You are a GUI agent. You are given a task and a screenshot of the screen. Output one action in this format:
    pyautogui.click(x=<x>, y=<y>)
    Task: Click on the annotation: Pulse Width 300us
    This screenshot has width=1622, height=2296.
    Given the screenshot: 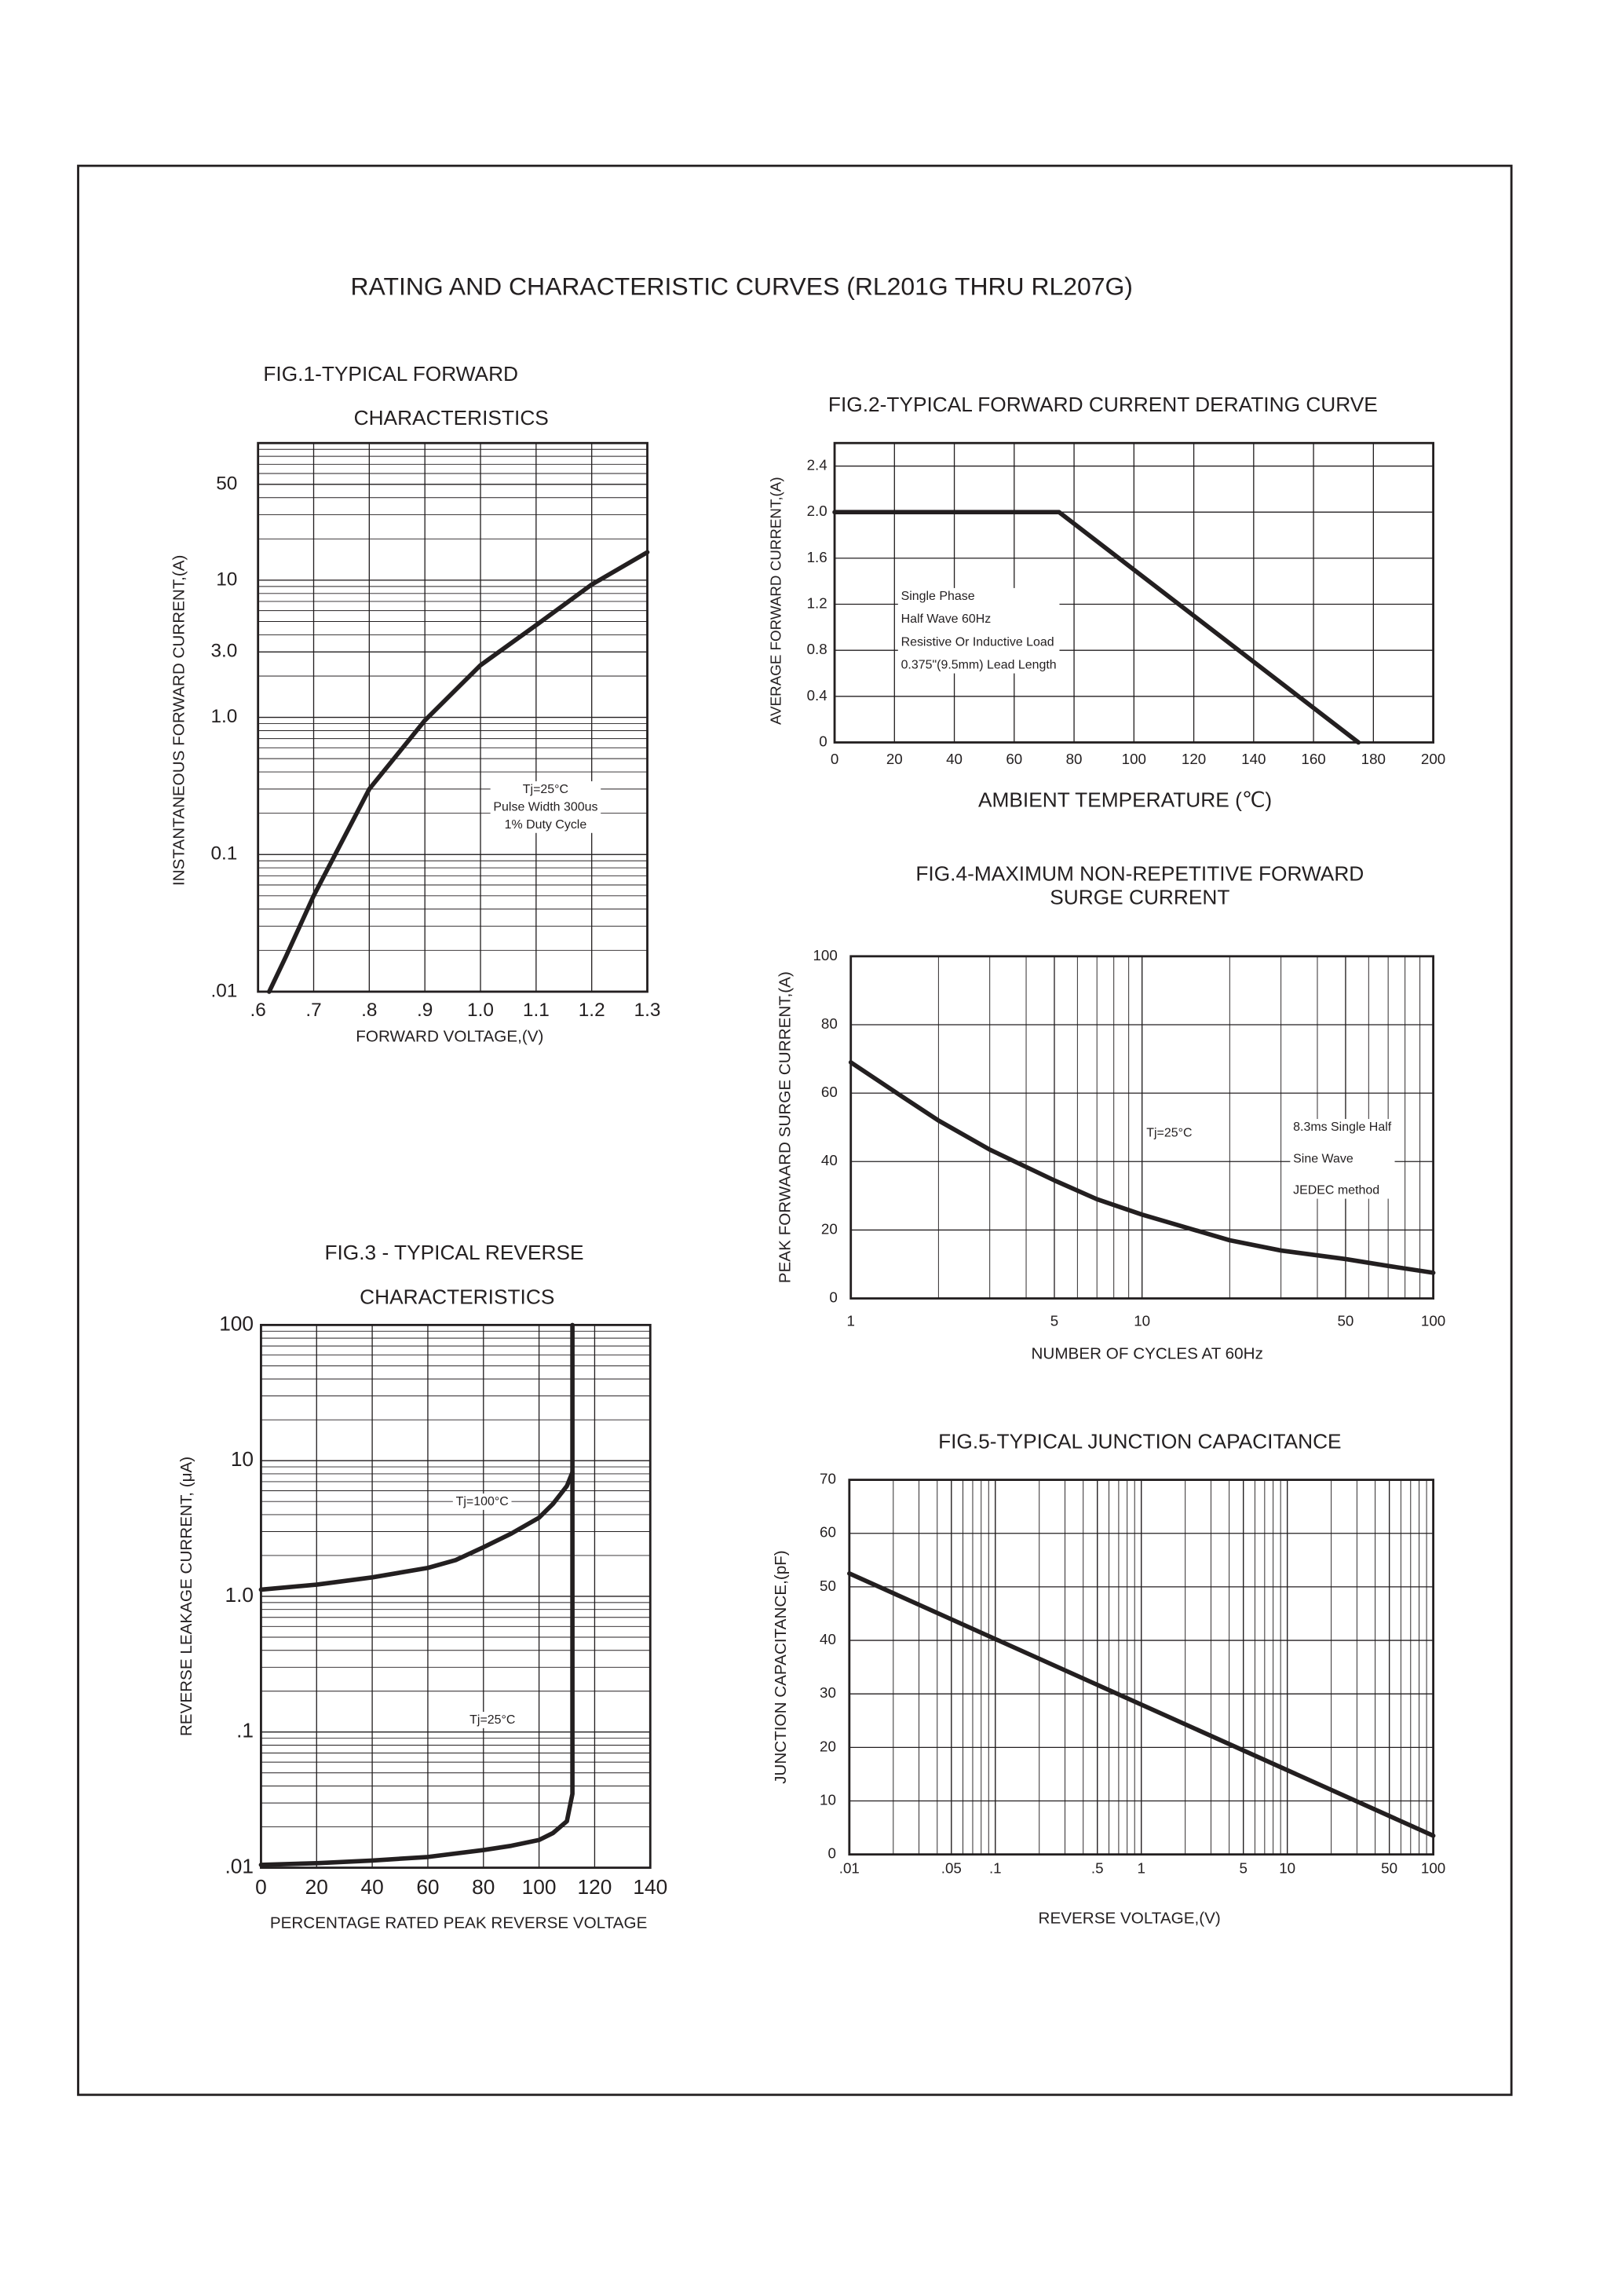 What is the action you would take?
    pyautogui.click(x=545, y=806)
    